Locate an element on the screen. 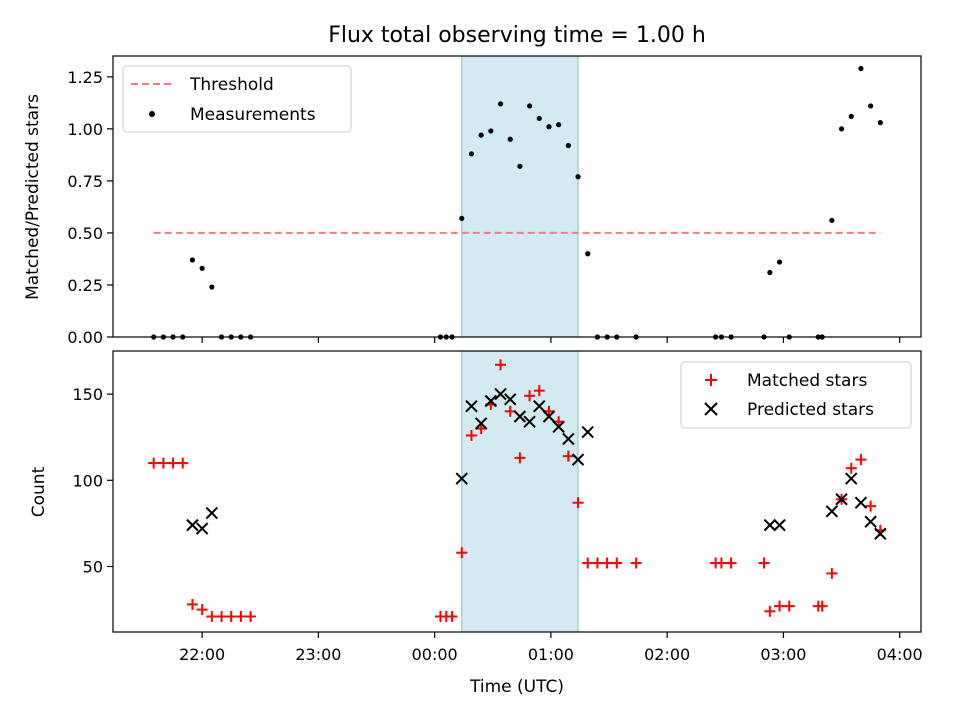  legend-matched-swatch is located at coordinates (711, 380).